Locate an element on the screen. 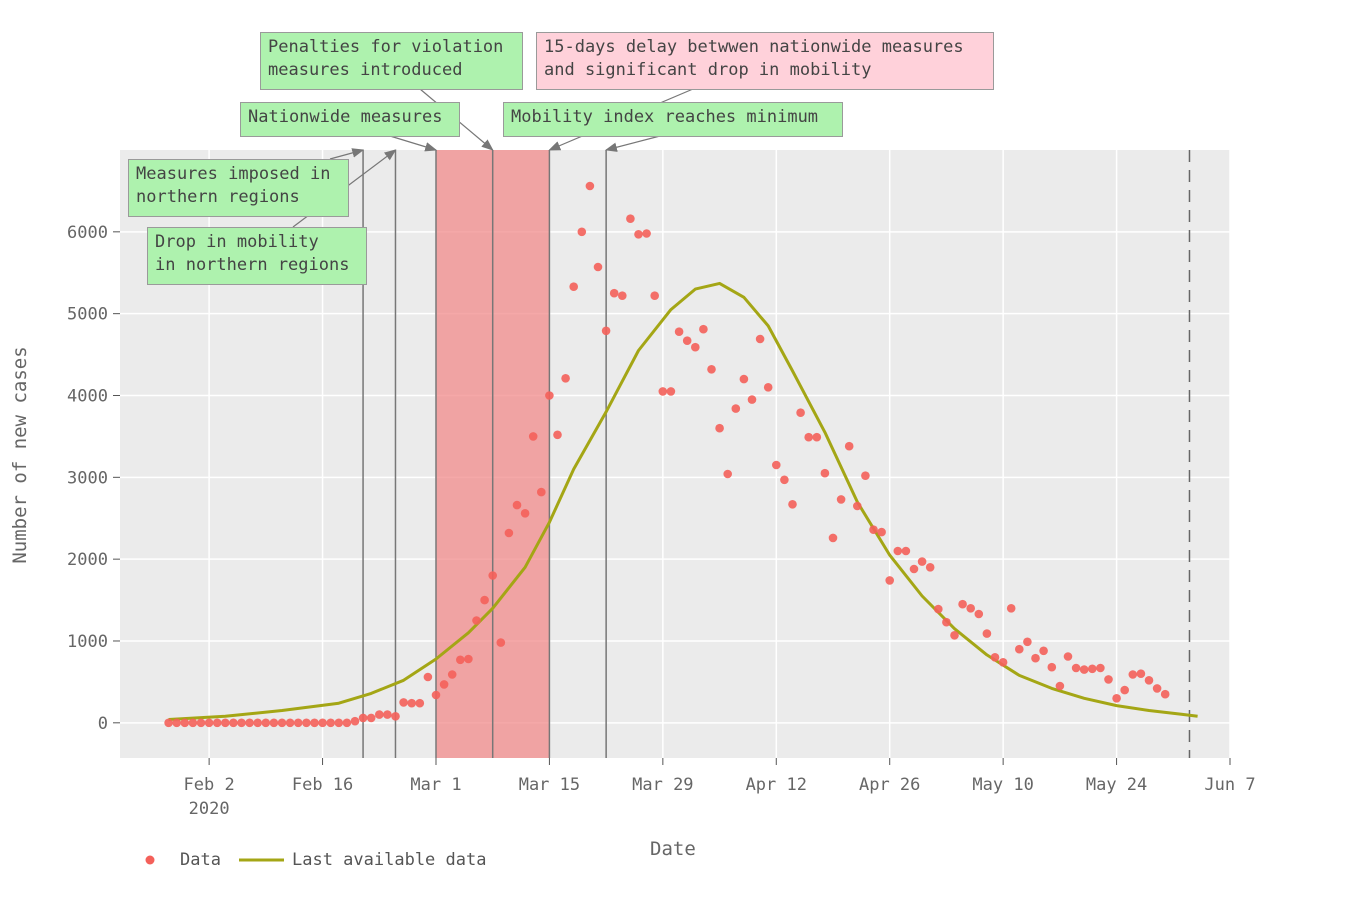  x-tick-label: May 24 is located at coordinates (1116, 785).